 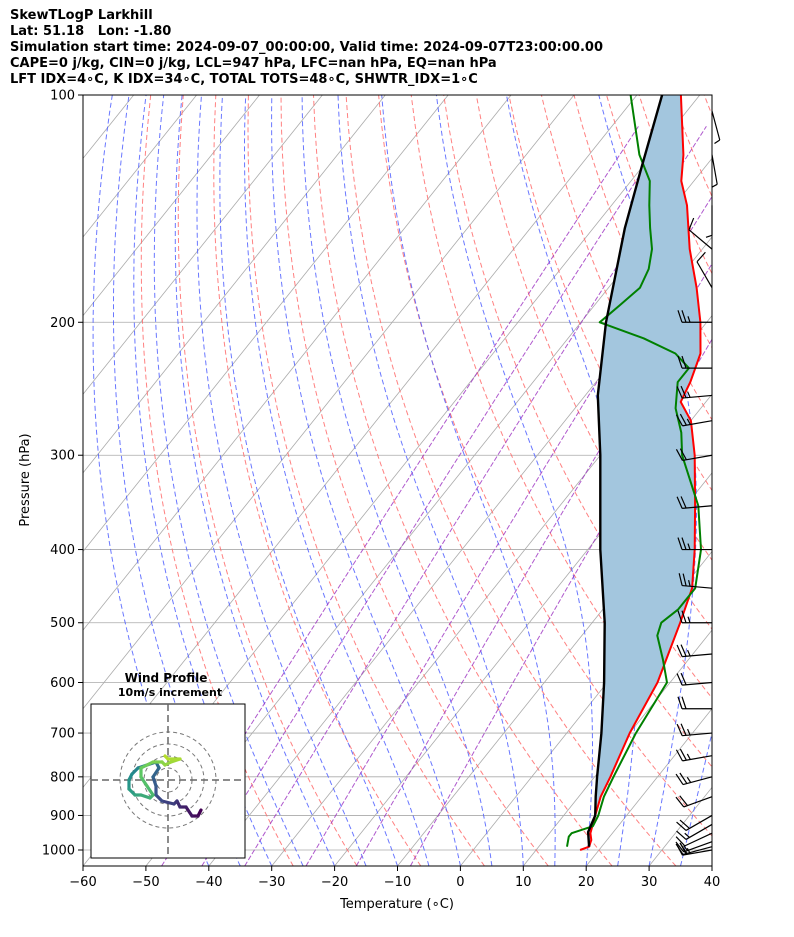 I want to click on x-tick-label: 40, so click(x=712, y=882).